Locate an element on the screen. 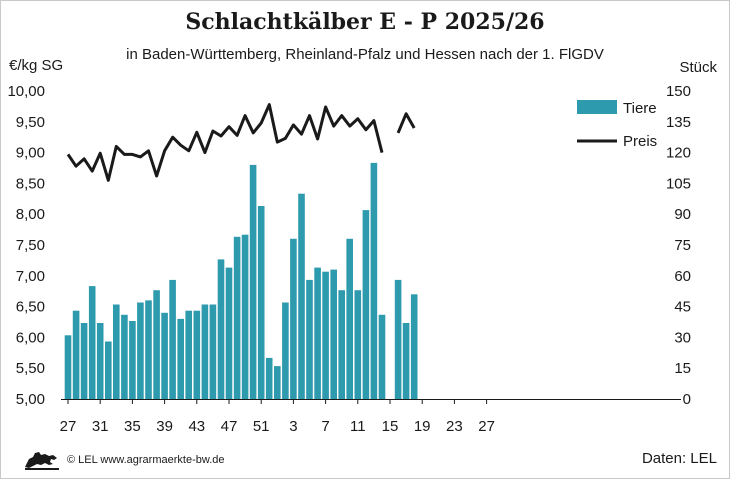  left-axis-tick-label: 7,50 is located at coordinates (30, 245).